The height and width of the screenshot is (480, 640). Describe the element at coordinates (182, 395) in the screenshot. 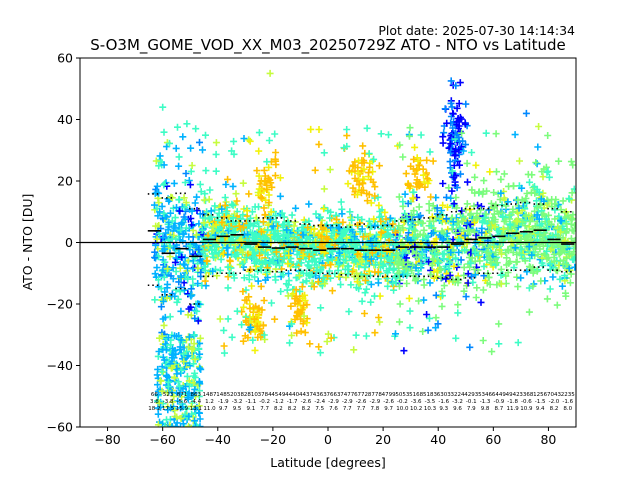

I see `bin-count-label: 871` at that location.